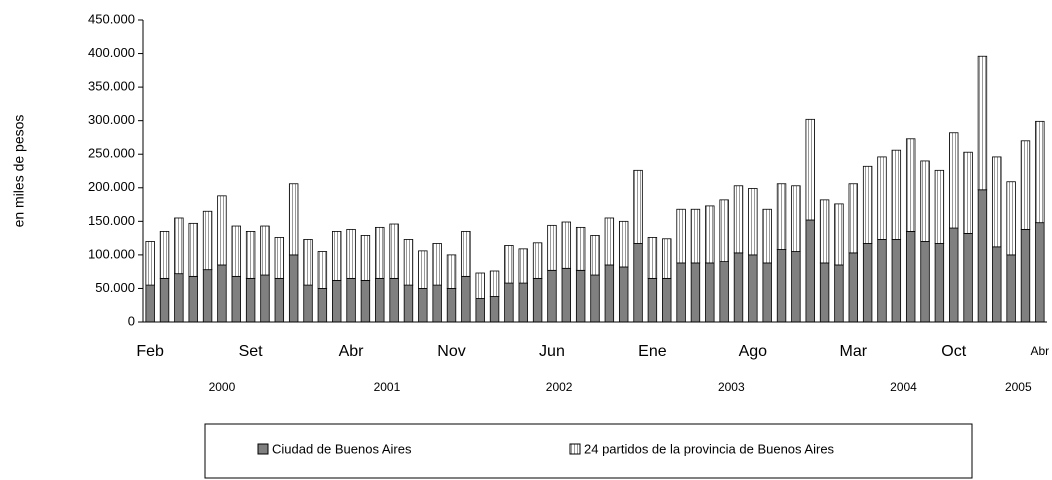  What do you see at coordinates (111, 220) in the screenshot?
I see `y-tick-label: 150.000` at bounding box center [111, 220].